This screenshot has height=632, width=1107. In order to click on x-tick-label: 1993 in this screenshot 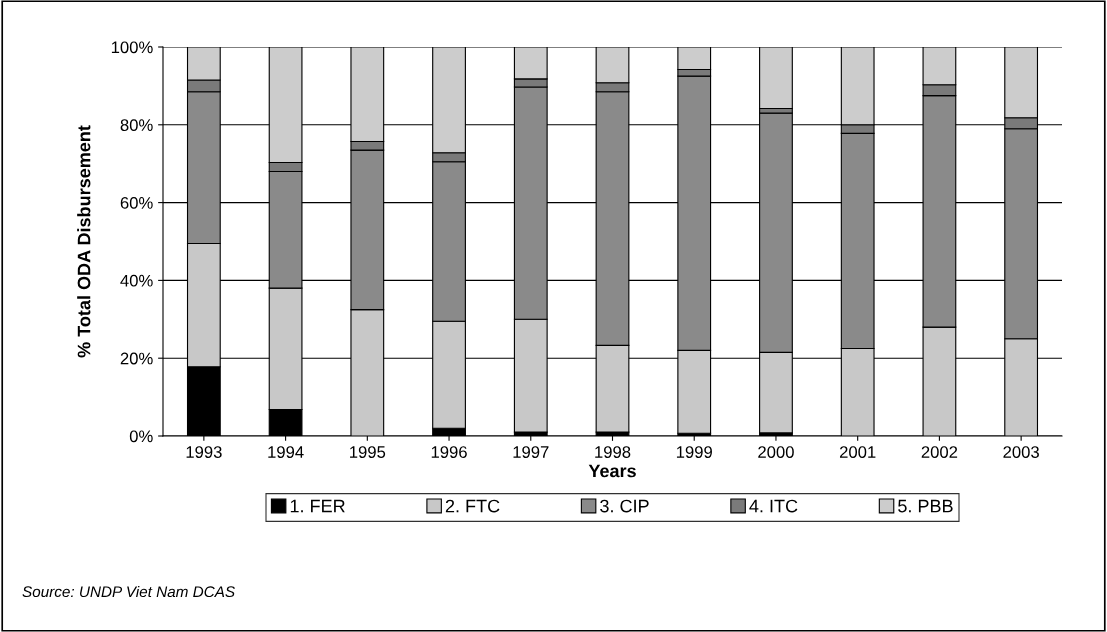, I will do `click(204, 452)`.